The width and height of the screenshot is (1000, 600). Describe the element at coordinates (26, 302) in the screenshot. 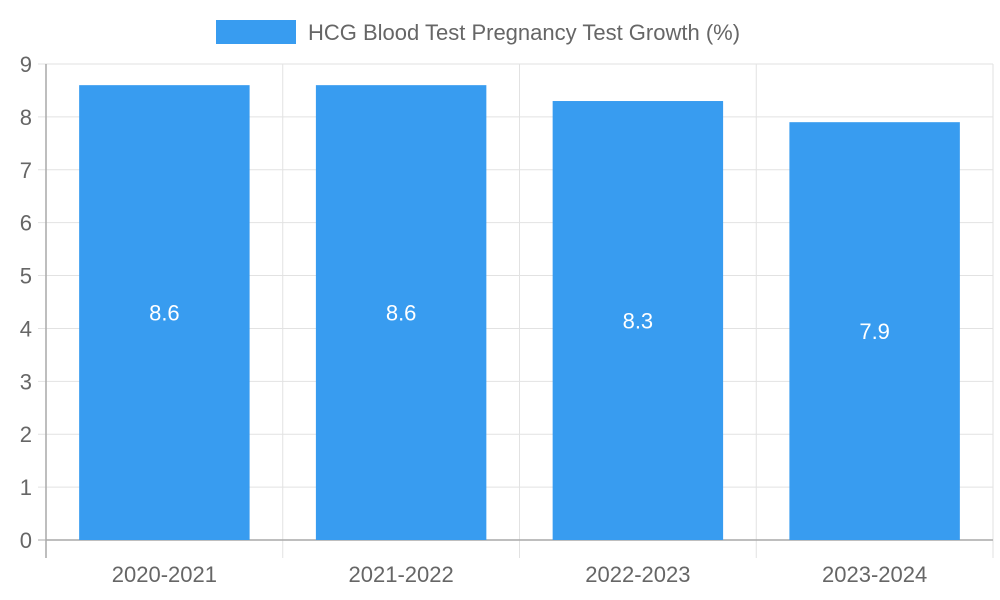

I see `y-axis-ticks: 0 1 2 3 4 5 6 7 8 9` at that location.